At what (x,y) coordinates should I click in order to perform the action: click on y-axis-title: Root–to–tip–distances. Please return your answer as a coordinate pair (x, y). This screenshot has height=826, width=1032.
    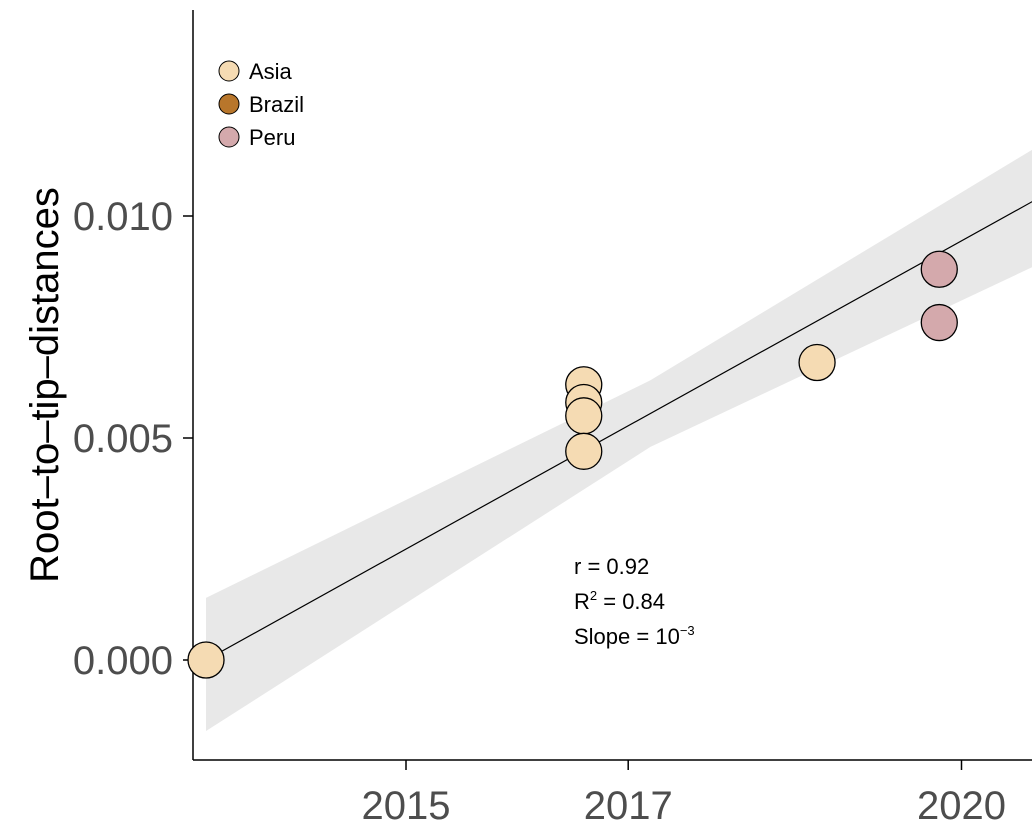
    Looking at the image, I should click on (45, 385).